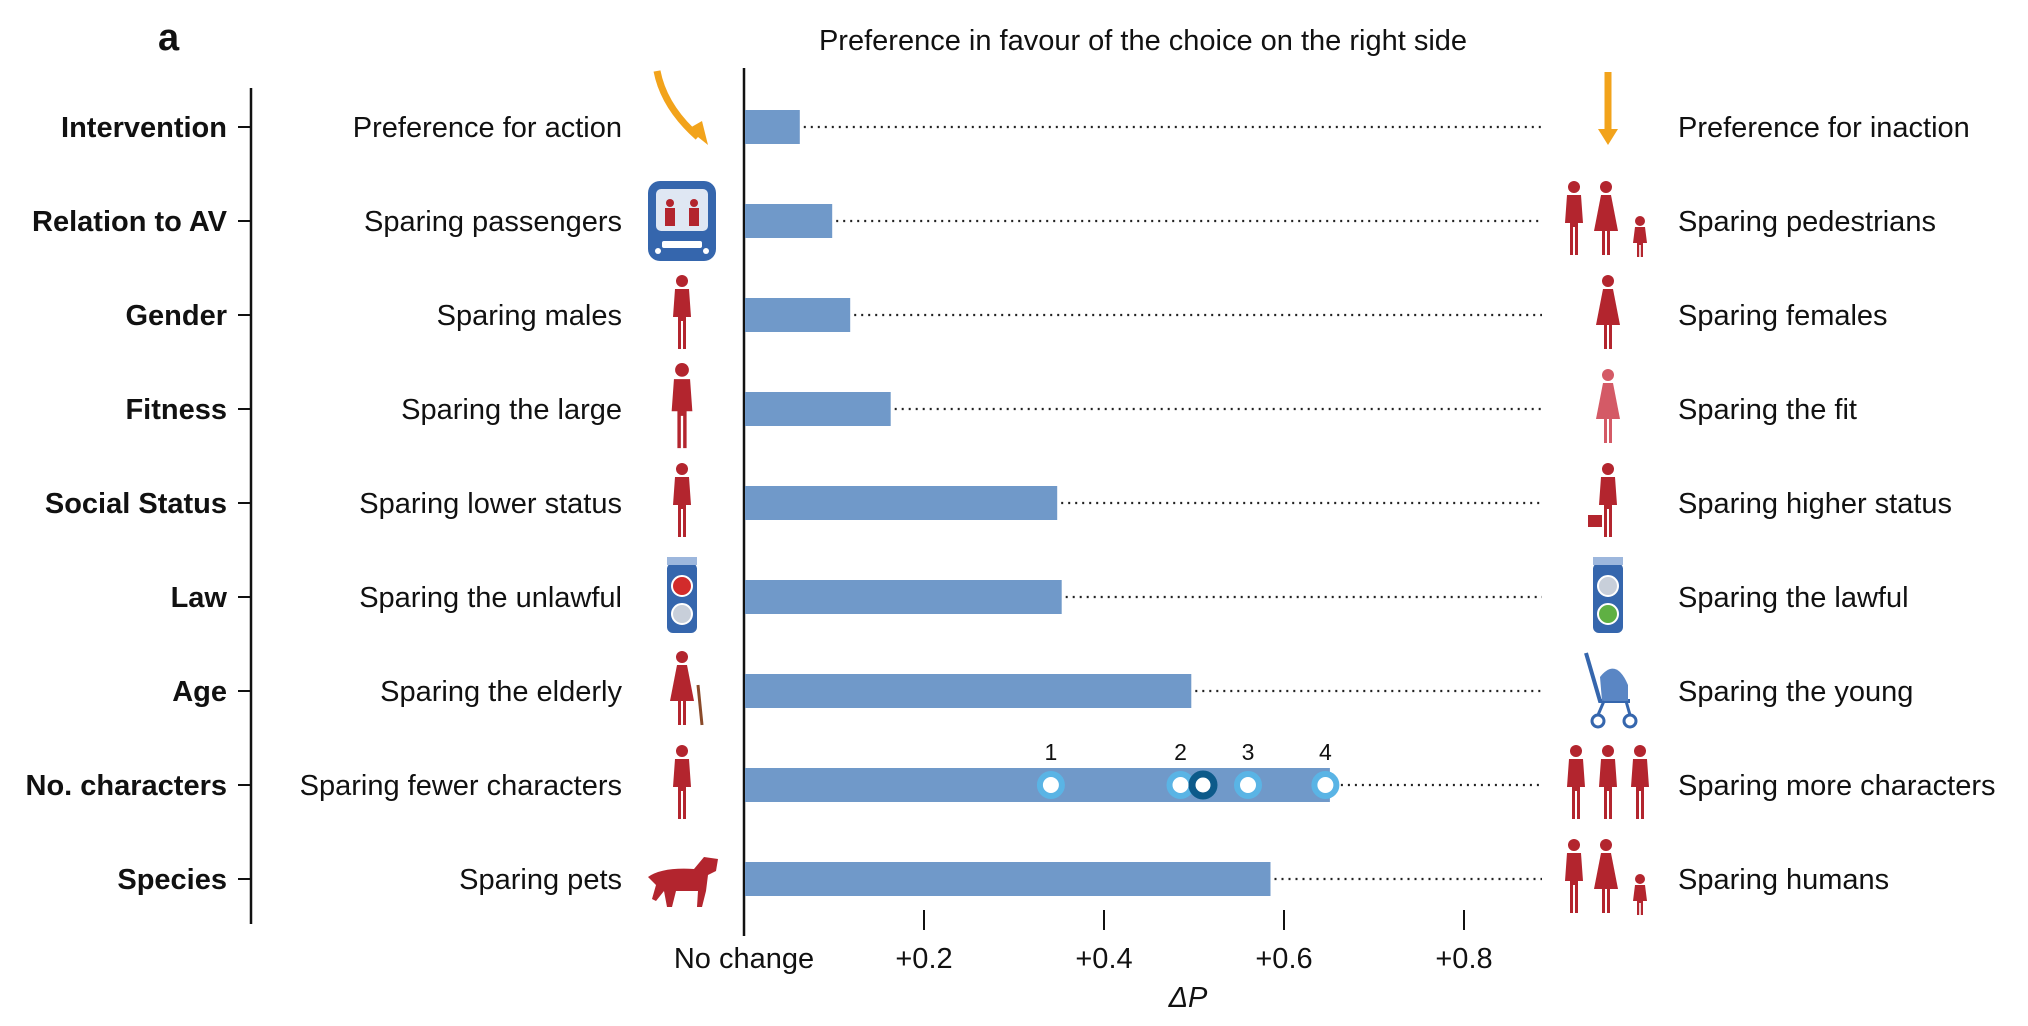 The image size is (2028, 1026). Describe the element at coordinates (1602, 500) in the screenshot. I see `executive-figure-icon` at that location.